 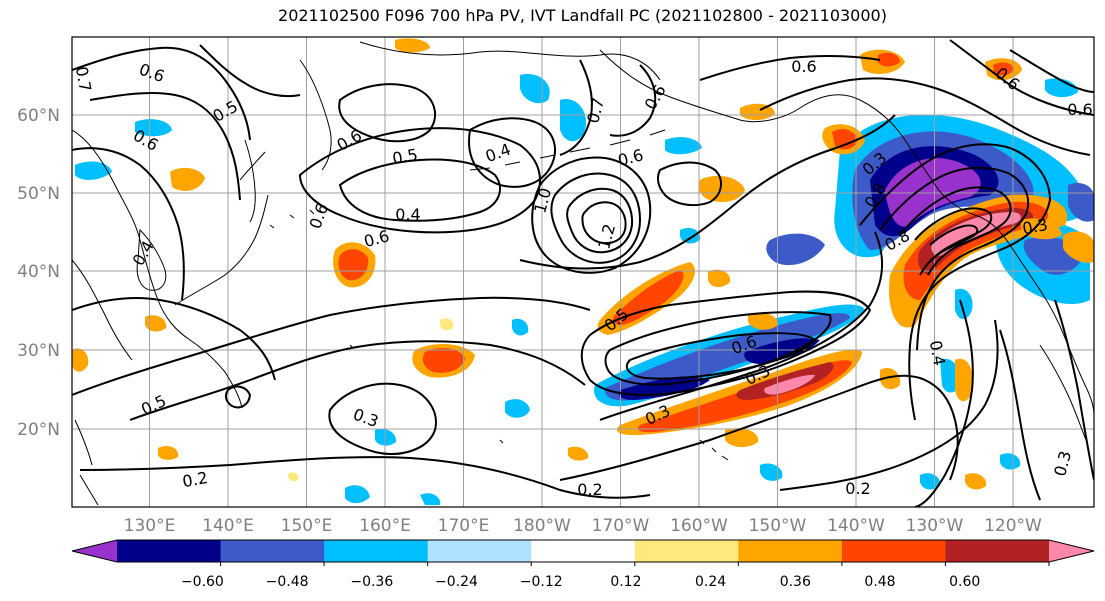 What do you see at coordinates (221, 228) in the screenshot?
I see `coastline-japan` at bounding box center [221, 228].